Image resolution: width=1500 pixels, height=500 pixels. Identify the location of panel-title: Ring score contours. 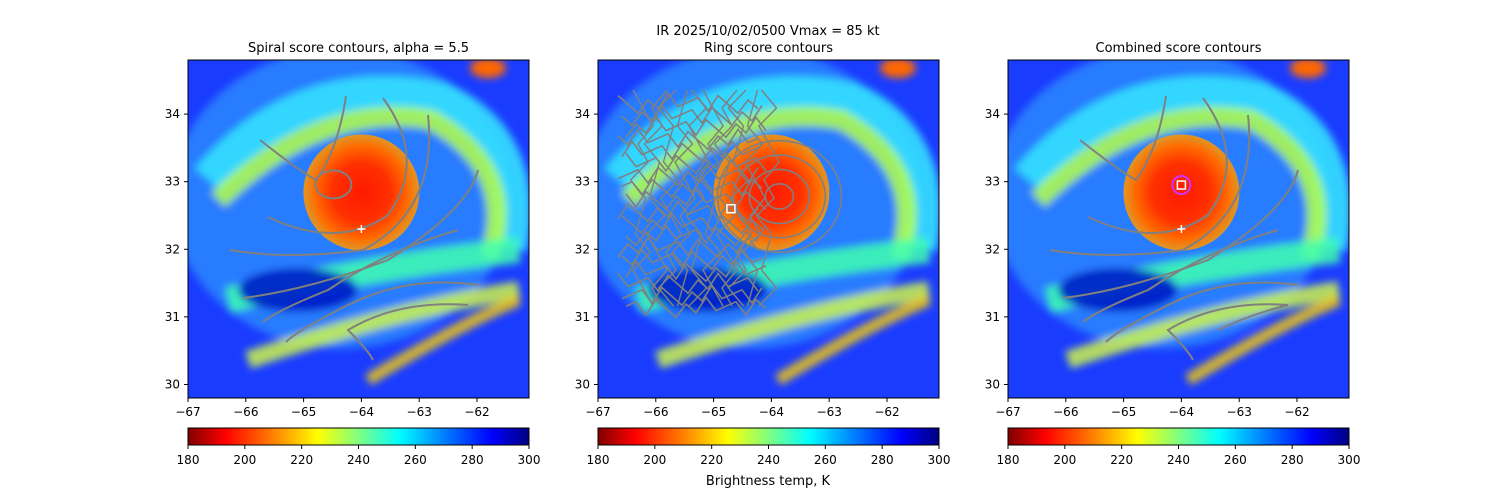
(768, 48).